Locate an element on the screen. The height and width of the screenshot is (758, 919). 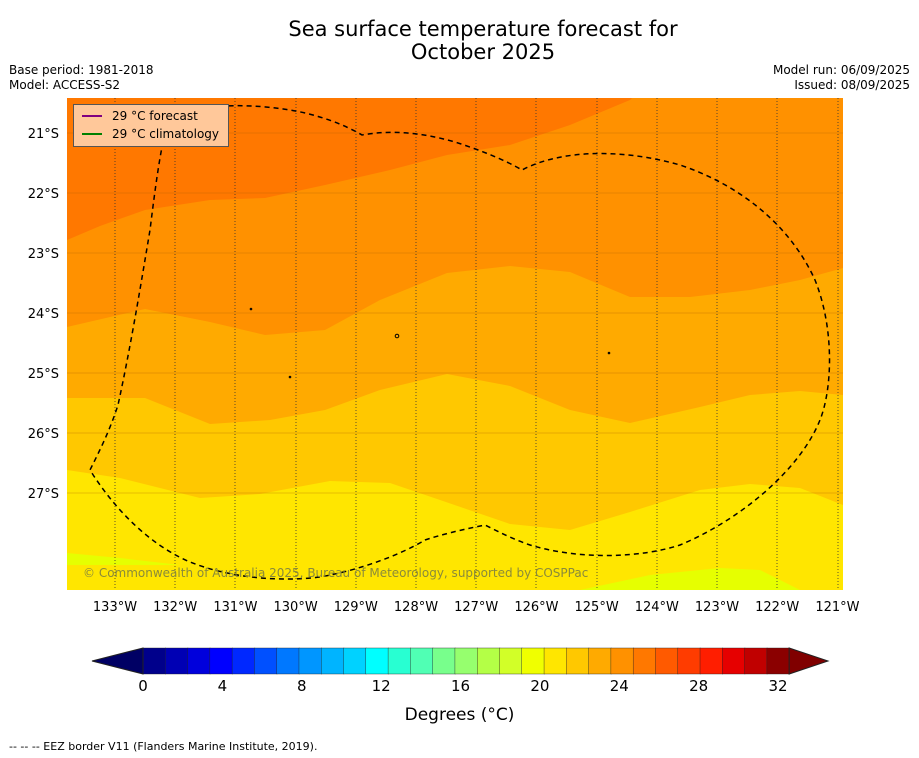
legend-forecast-label: 29 °C forecast is located at coordinates (155, 116).